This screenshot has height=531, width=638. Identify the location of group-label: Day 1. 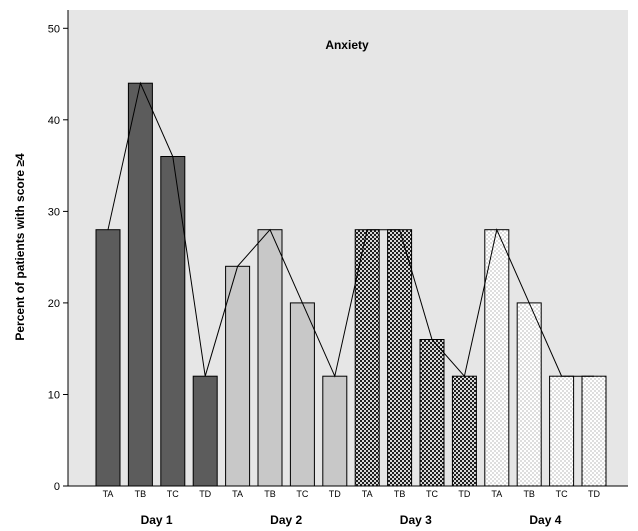
(157, 520).